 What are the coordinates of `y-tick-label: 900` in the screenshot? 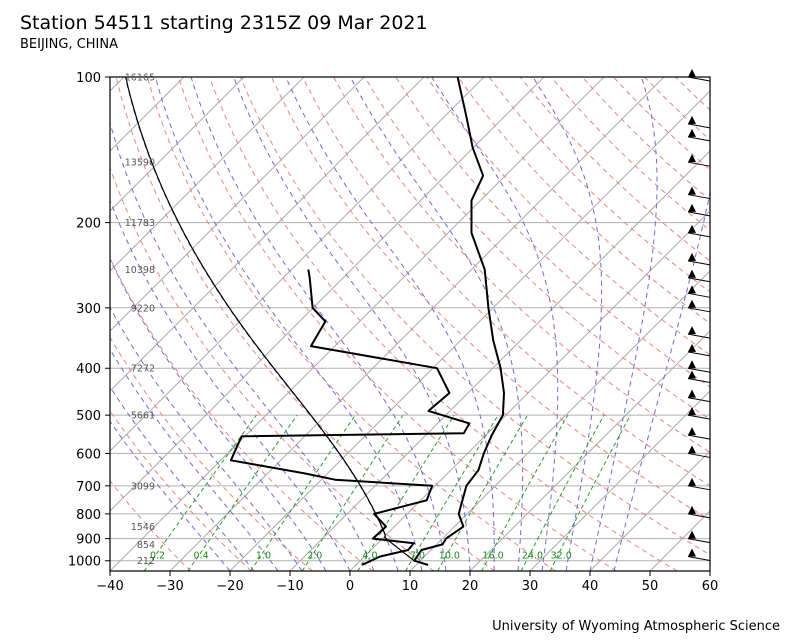 It's located at (88, 540).